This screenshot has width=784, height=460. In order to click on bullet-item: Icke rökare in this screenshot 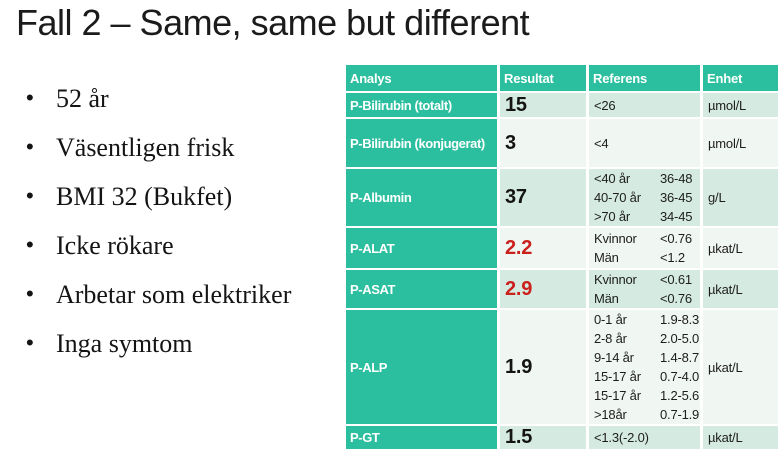, I will do `click(162, 245)`.